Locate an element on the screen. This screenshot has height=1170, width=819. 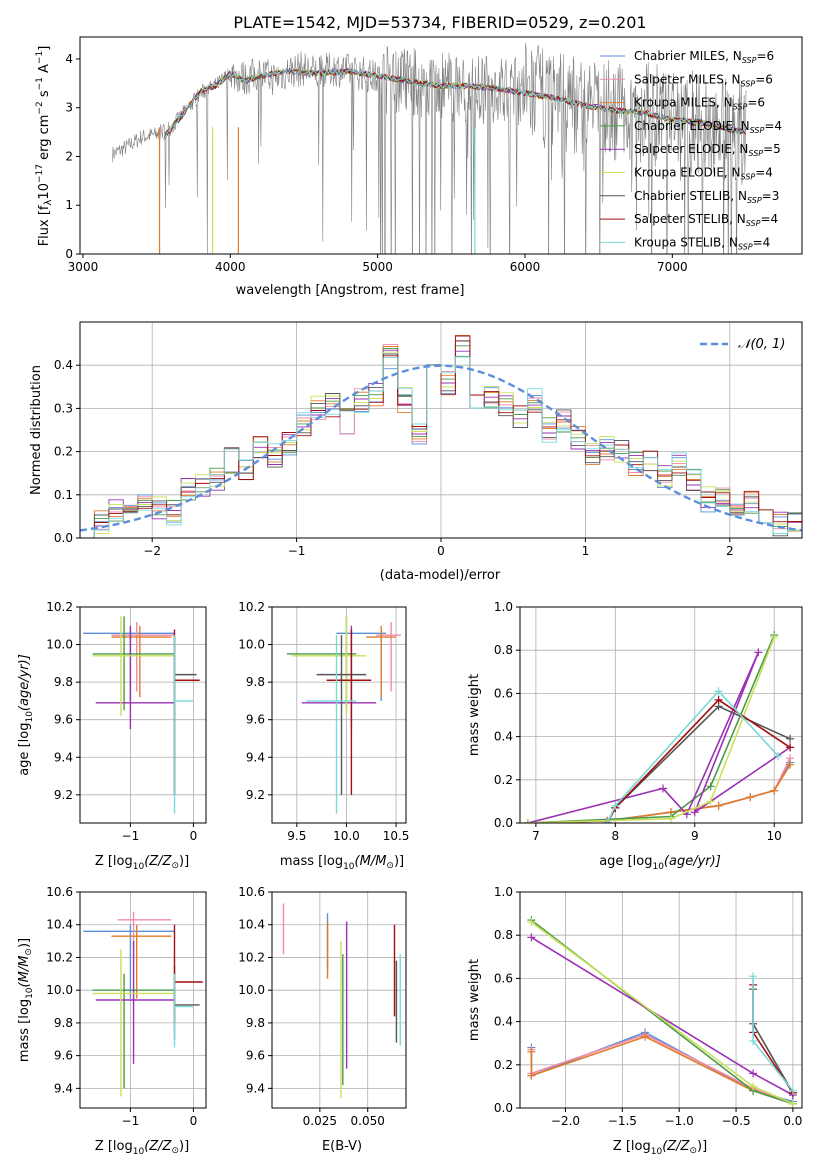
legend-label: Chabrier STELIB, NSSP=3 is located at coordinates (706, 197).